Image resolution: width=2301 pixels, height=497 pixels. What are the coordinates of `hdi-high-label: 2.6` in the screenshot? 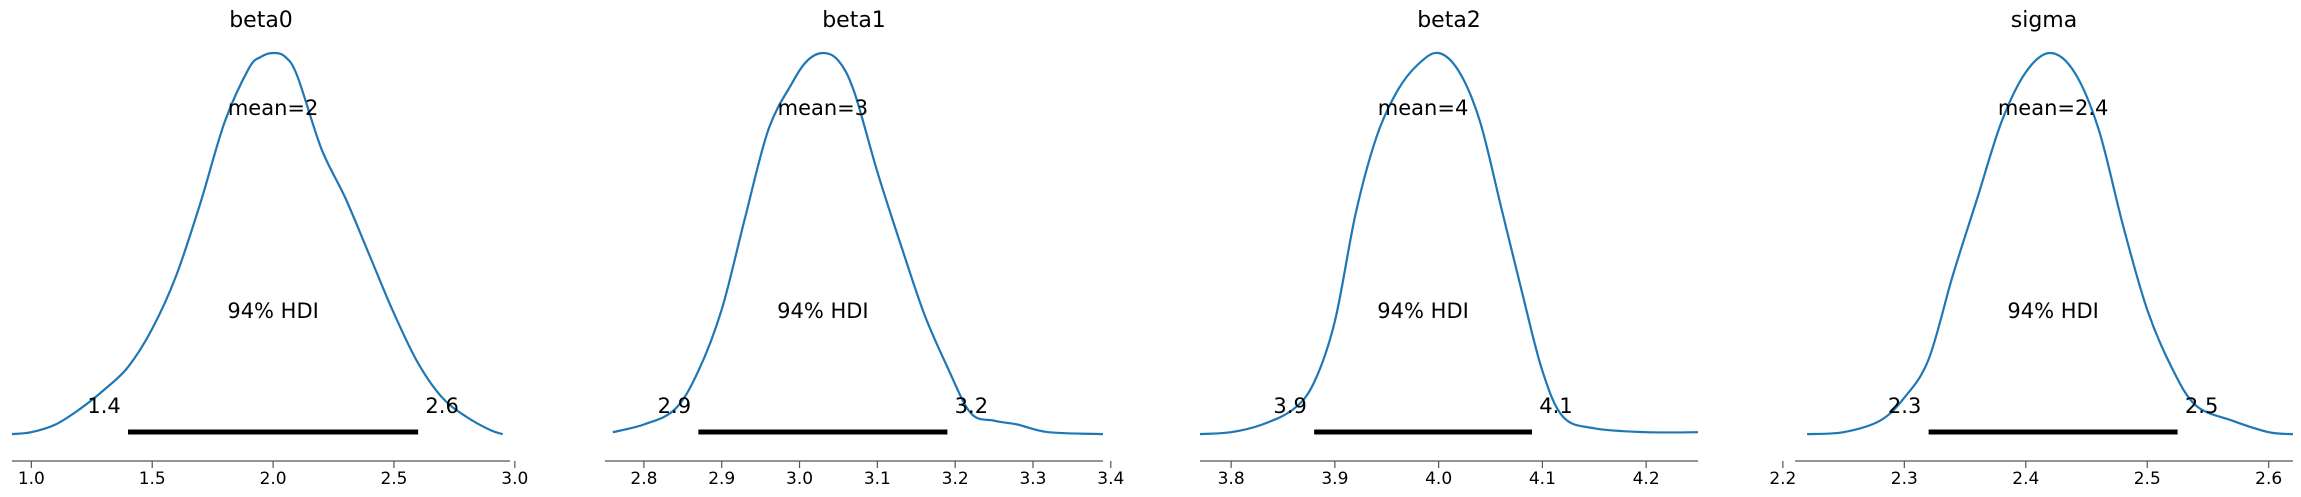 It's located at (441, 406).